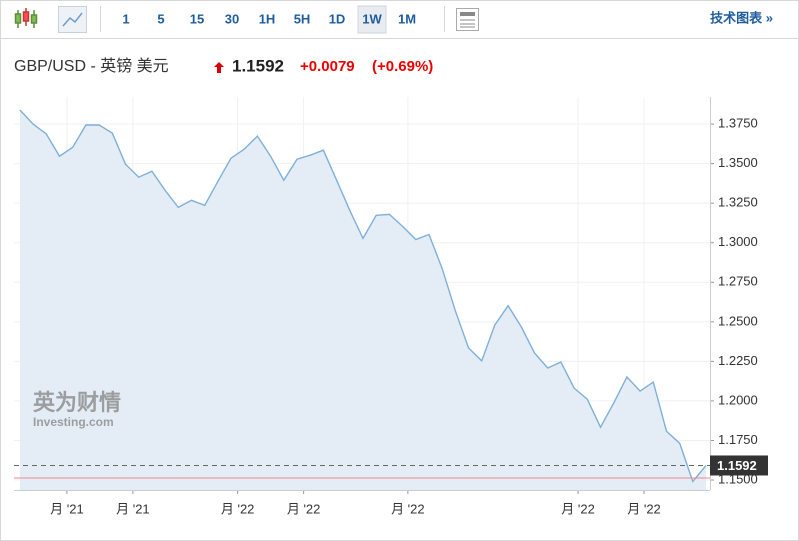 The image size is (799, 541). Describe the element at coordinates (125, 18) in the screenshot. I see `interval-button: 1` at that location.